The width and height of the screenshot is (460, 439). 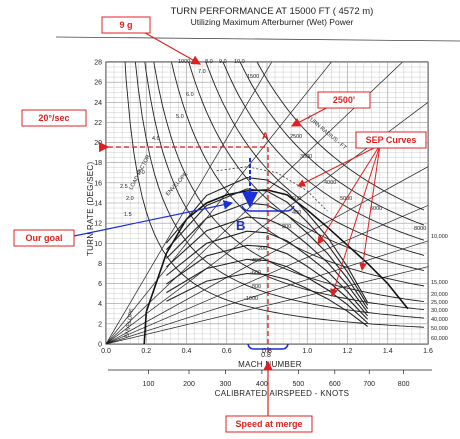 I want to click on goal-callout: Our goal, so click(x=43, y=238).